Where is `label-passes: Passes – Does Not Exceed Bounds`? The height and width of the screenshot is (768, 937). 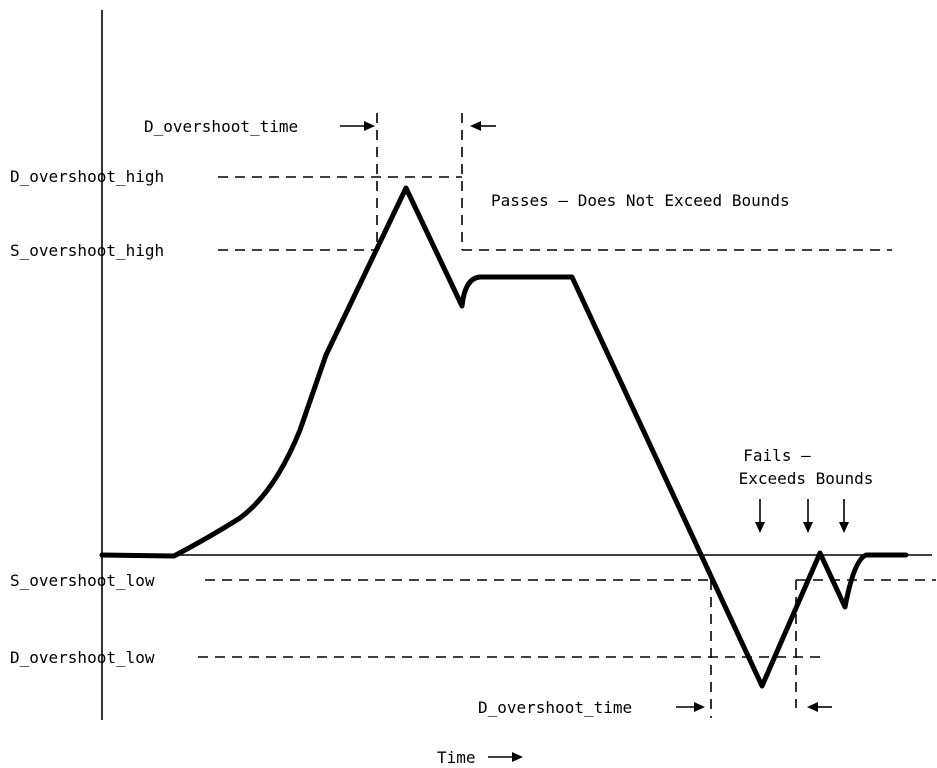 label-passes: Passes – Does Not Exceed Bounds is located at coordinates (640, 200).